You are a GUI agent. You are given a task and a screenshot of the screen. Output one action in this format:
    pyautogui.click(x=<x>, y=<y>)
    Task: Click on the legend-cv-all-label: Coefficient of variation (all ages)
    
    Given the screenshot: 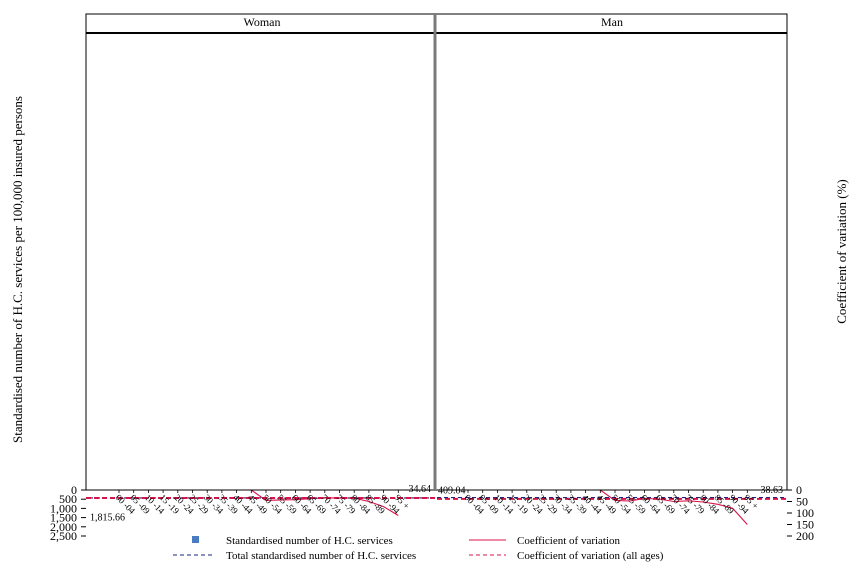 What is the action you would take?
    pyautogui.click(x=590, y=556)
    